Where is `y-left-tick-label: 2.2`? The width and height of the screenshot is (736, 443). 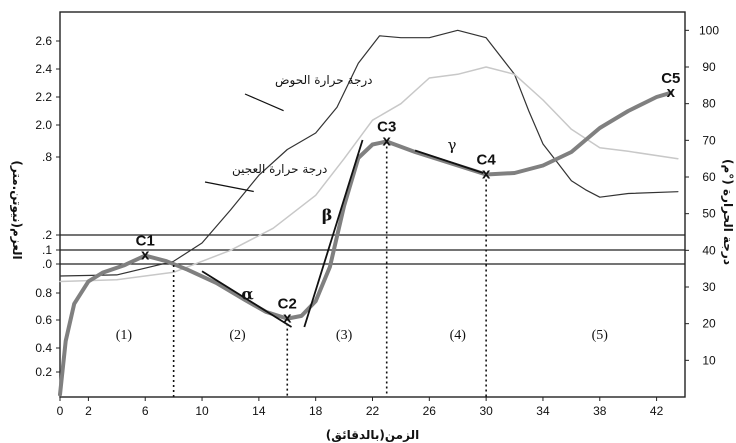
y-left-tick-label: 2.2 is located at coordinates (43, 97).